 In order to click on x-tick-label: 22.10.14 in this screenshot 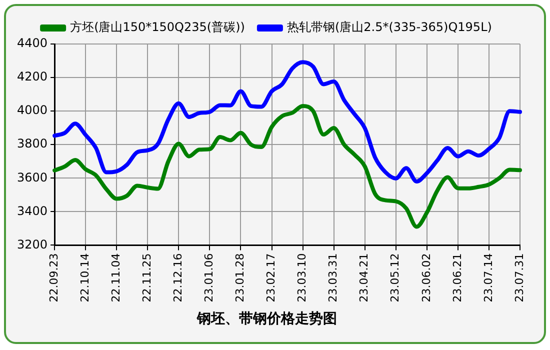, I will do `click(85, 277)`.